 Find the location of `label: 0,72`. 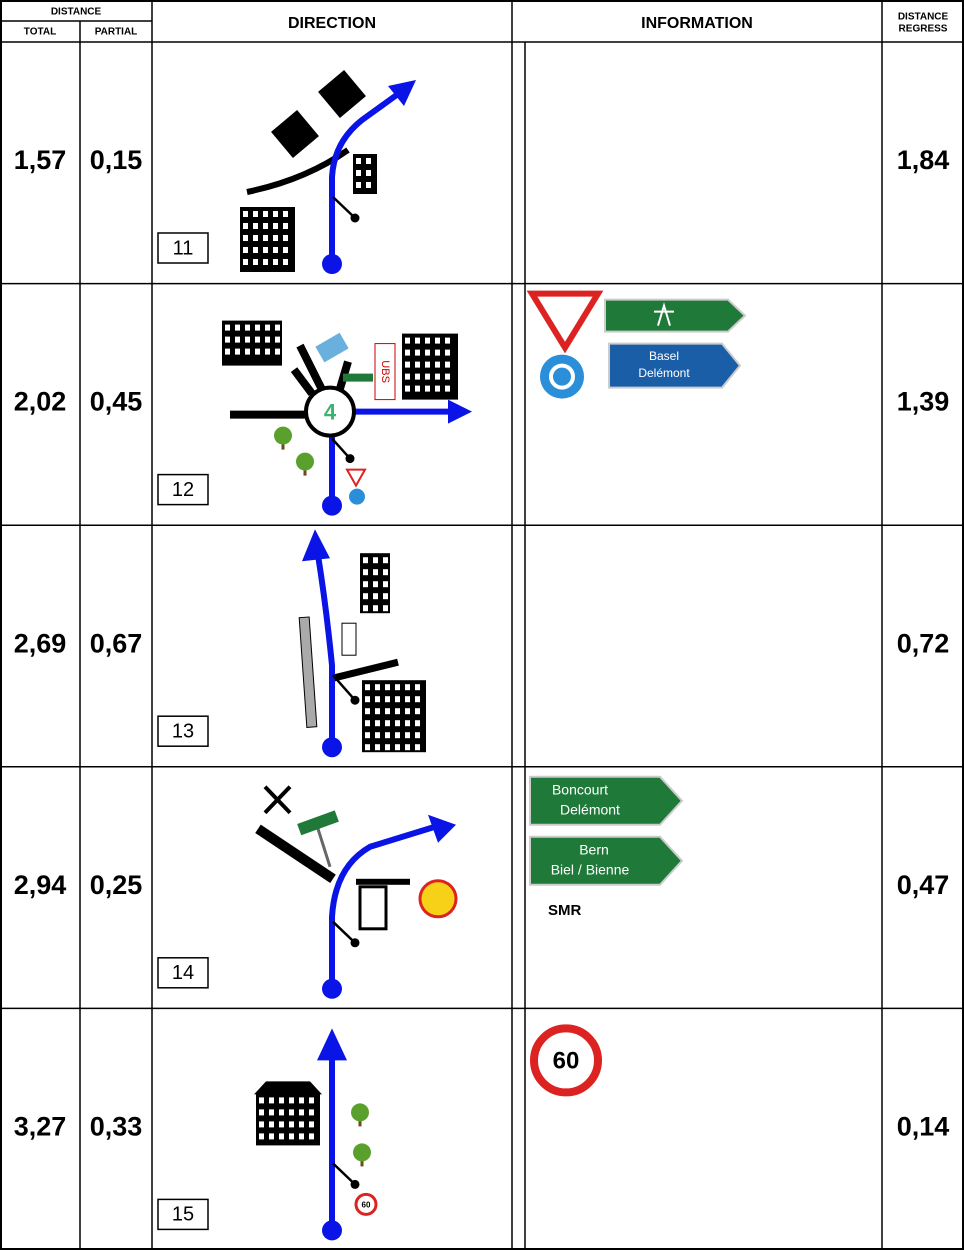

label: 0,72 is located at coordinates (923, 643).